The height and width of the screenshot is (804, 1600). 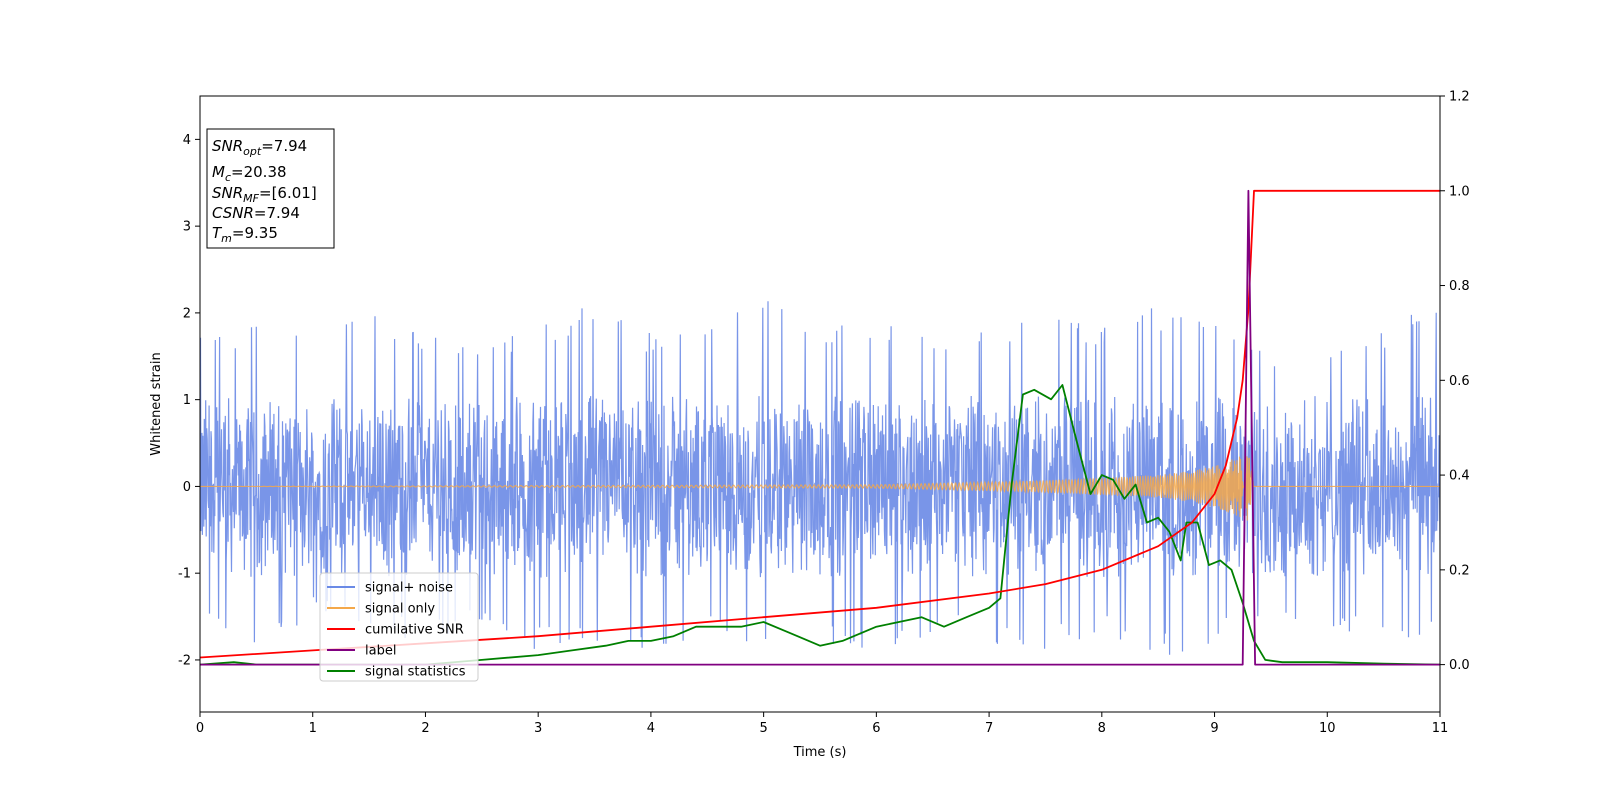 What do you see at coordinates (187, 140) in the screenshot?
I see `y-tick-label: 4` at bounding box center [187, 140].